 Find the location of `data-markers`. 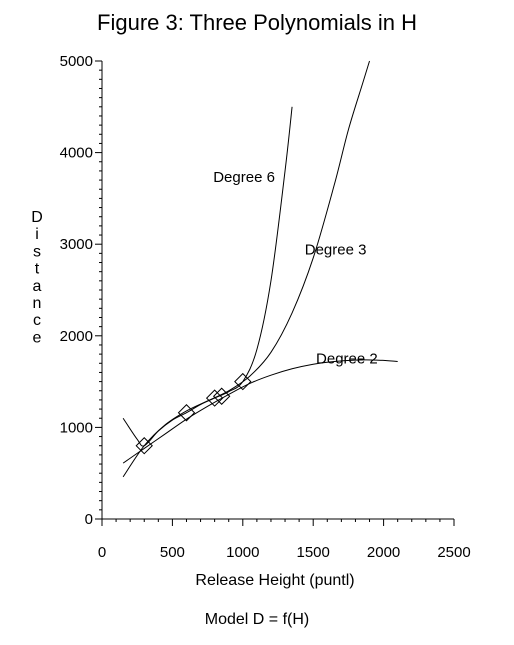

data-markers is located at coordinates (193, 413).